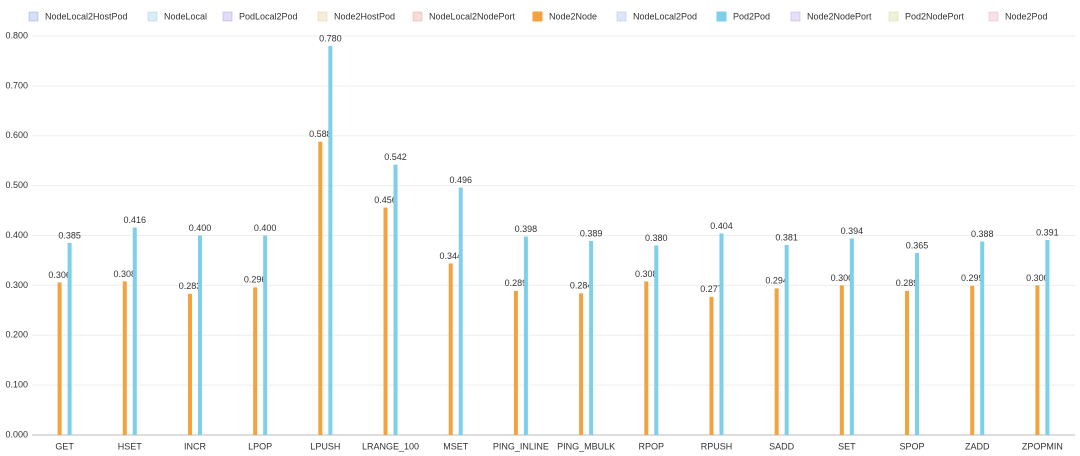 The width and height of the screenshot is (1080, 456). What do you see at coordinates (717, 446) in the screenshot?
I see `x-tick-label: RPUSH` at bounding box center [717, 446].